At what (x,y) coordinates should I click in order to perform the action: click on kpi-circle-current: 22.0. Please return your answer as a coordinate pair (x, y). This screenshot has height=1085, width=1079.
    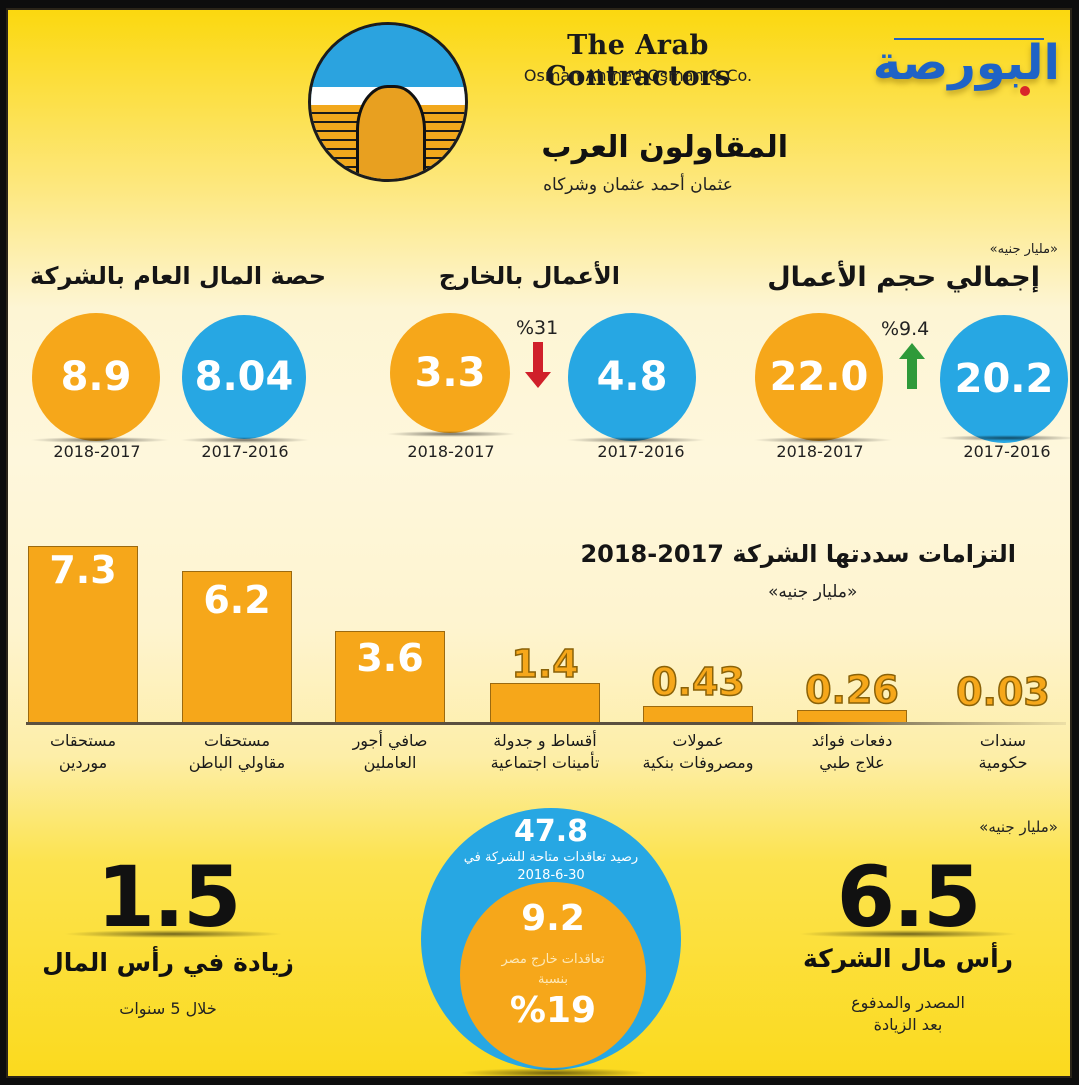
    Looking at the image, I should click on (819, 377).